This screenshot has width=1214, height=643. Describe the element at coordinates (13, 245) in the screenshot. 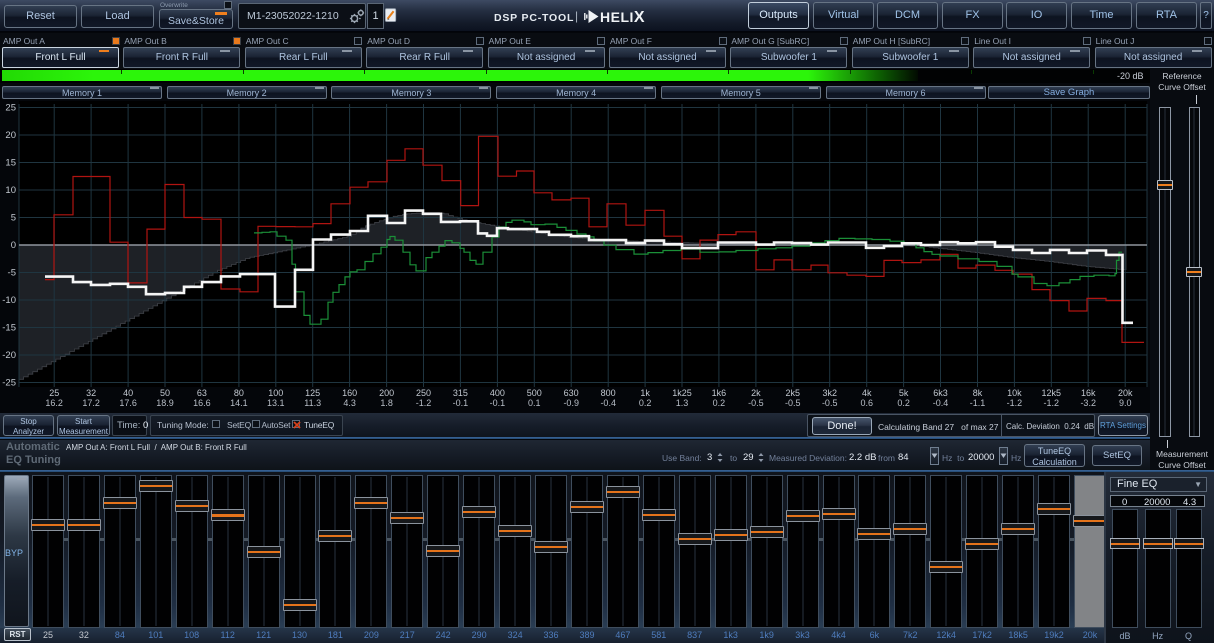

I see `svg-text: 0` at that location.